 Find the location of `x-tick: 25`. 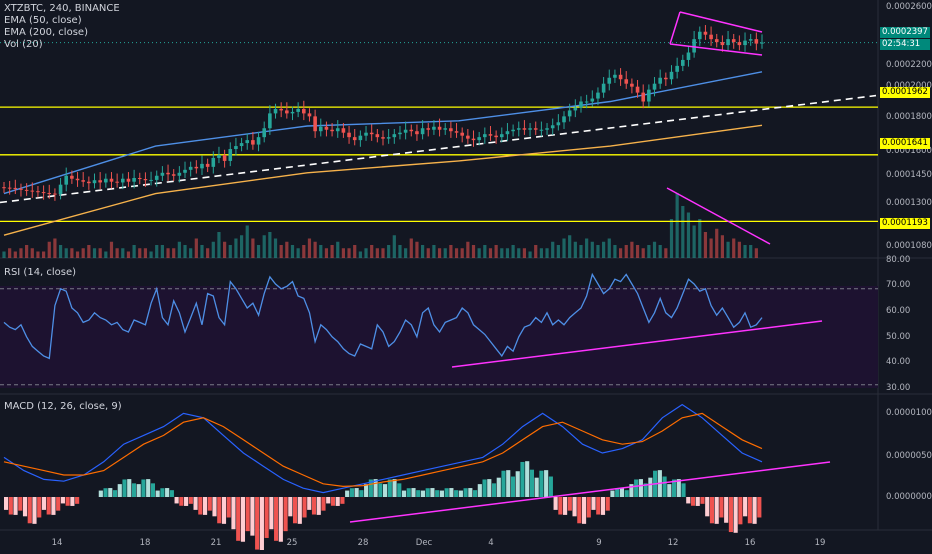

x-tick: 25 is located at coordinates (292, 543).